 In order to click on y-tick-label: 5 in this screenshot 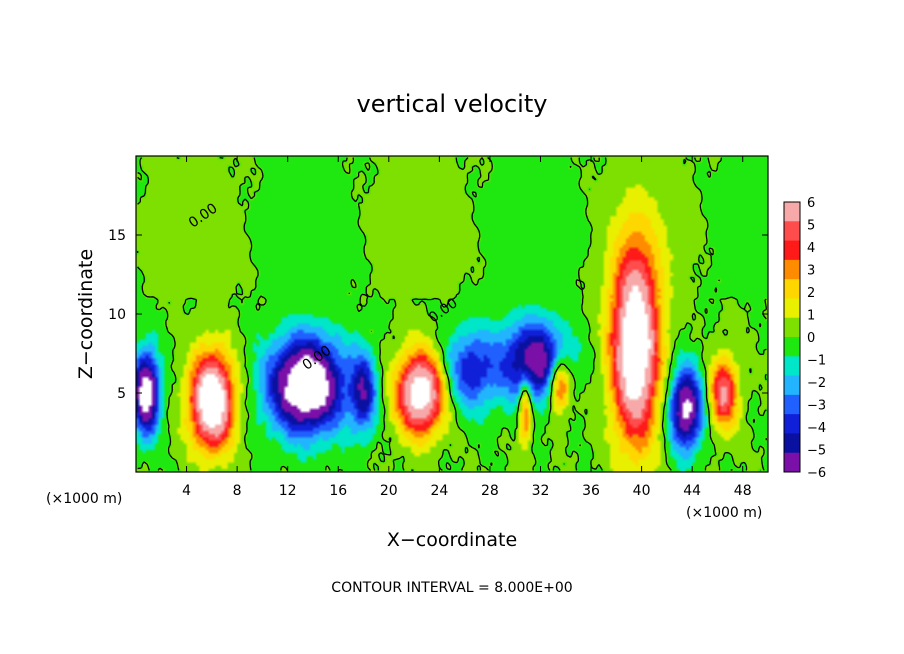, I will do `click(121, 394)`.